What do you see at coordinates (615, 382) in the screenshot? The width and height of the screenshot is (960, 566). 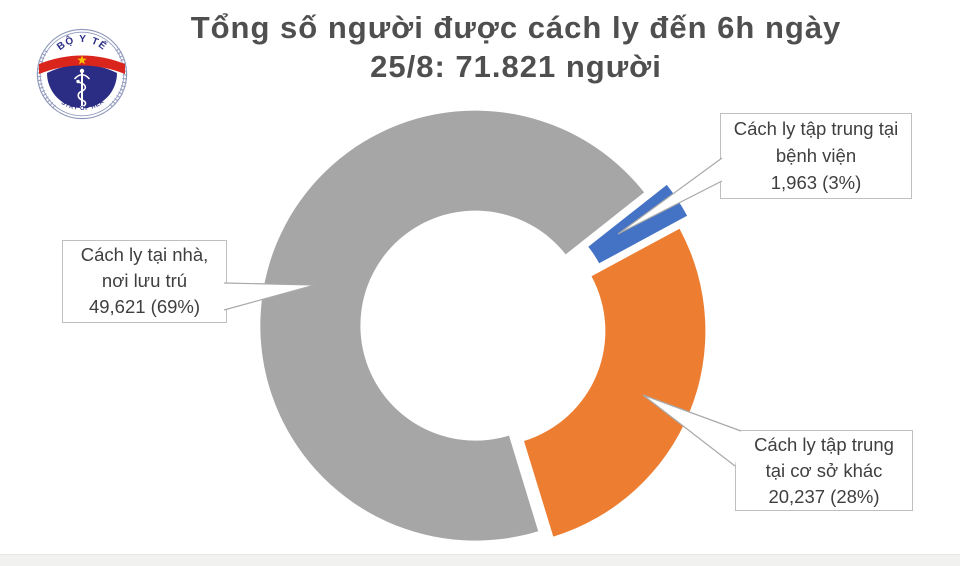 I see `slice-other` at bounding box center [615, 382].